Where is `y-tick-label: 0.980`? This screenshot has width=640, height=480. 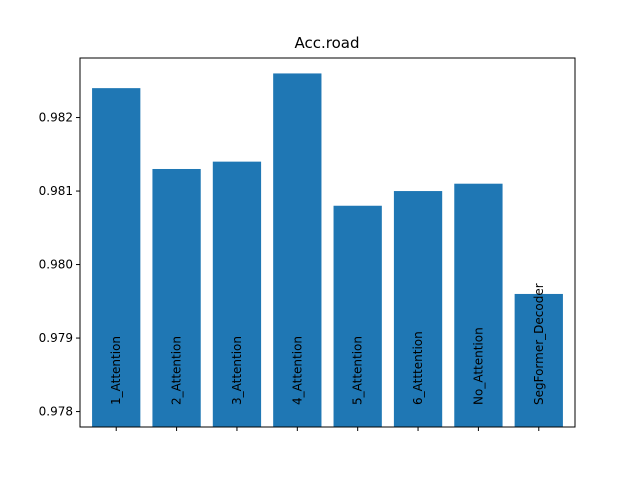
y-tick-label: 0.980 is located at coordinates (56, 265).